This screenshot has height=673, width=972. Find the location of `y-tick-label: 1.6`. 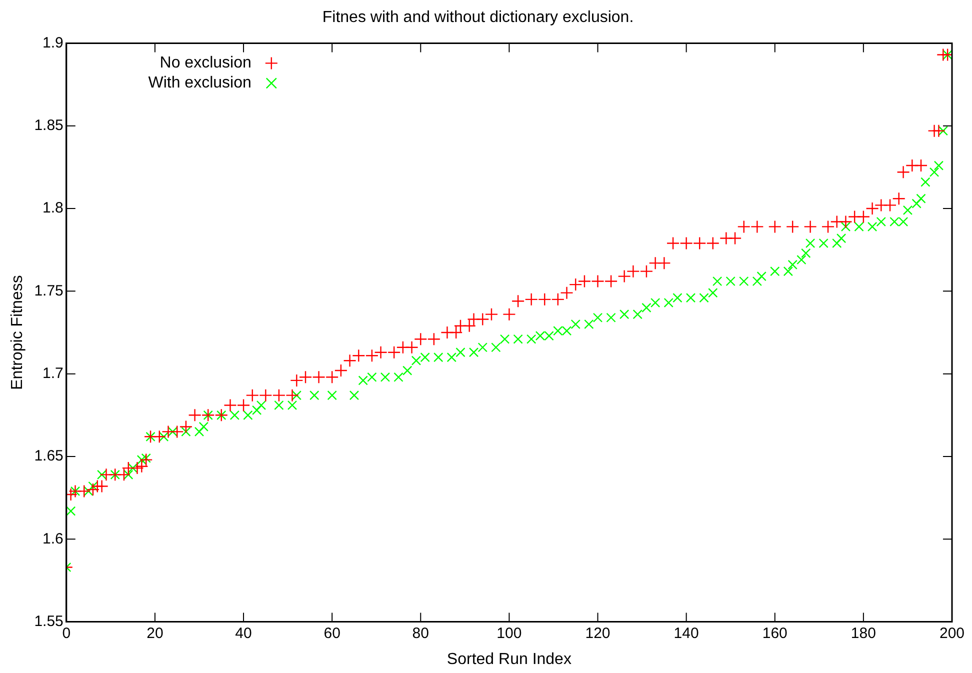

y-tick-label: 1.6 is located at coordinates (53, 539).